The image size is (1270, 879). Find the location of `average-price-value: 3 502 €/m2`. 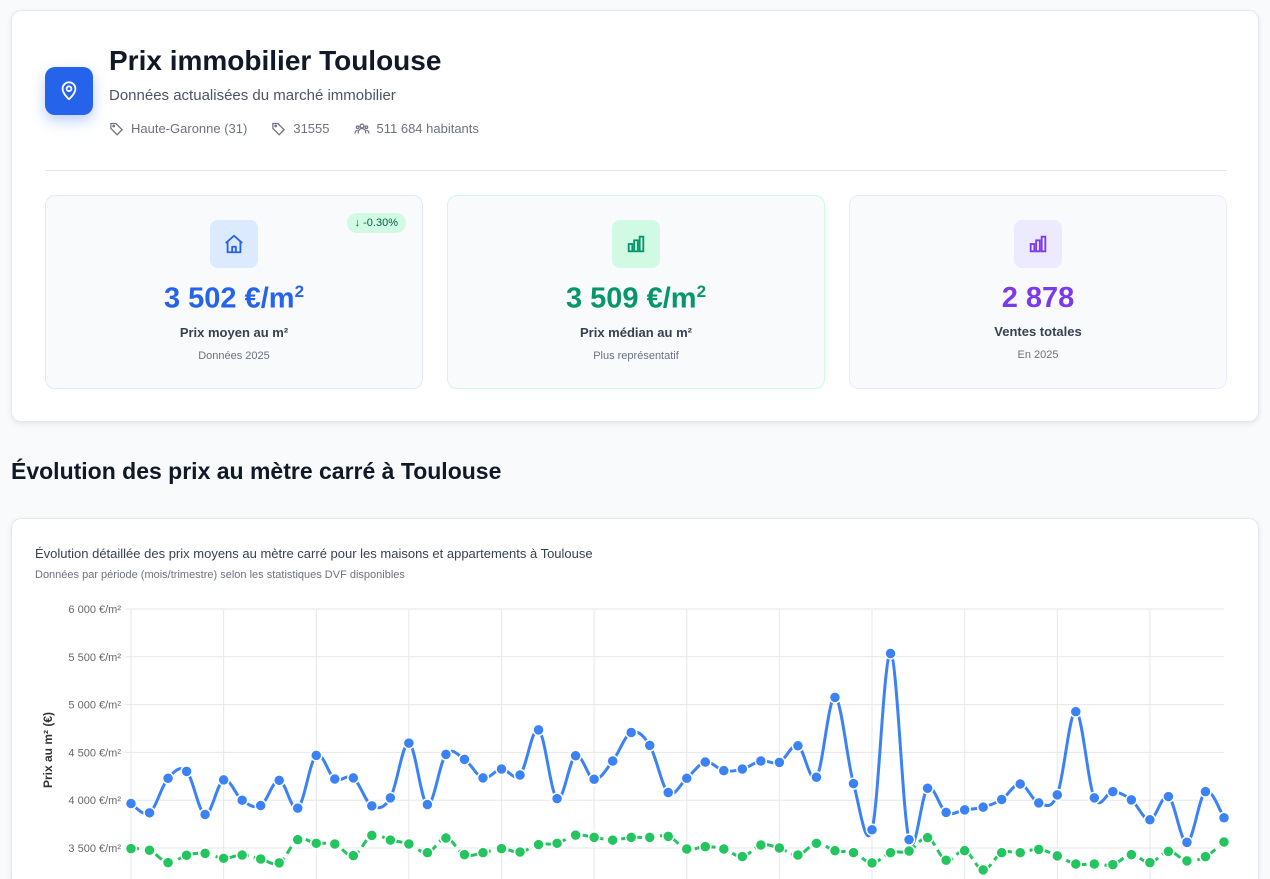

average-price-value: 3 502 €/m2 is located at coordinates (234, 298).